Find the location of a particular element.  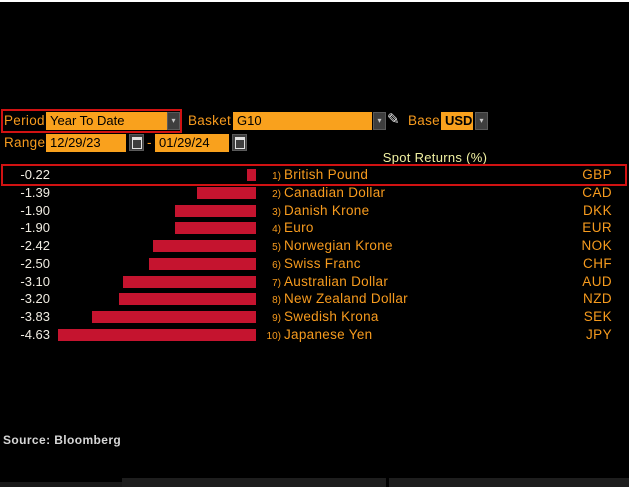

currency-name-text: Japanese Yen is located at coordinates (328, 334).